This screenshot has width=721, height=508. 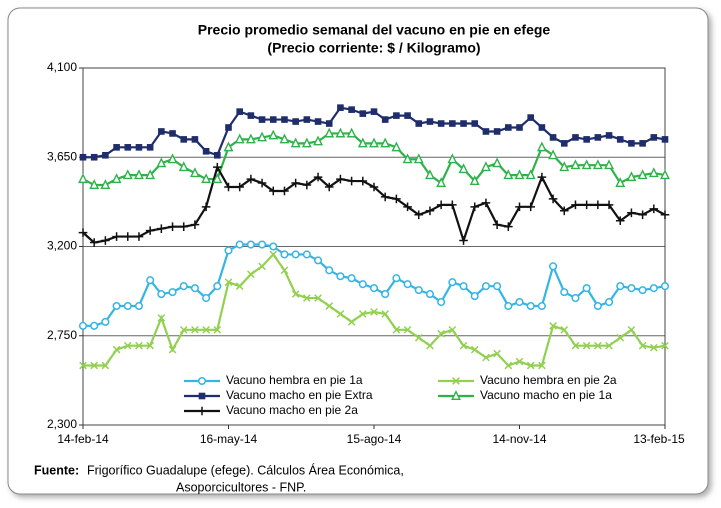 I want to click on y-tick-label: 4,100, so click(x=62, y=67).